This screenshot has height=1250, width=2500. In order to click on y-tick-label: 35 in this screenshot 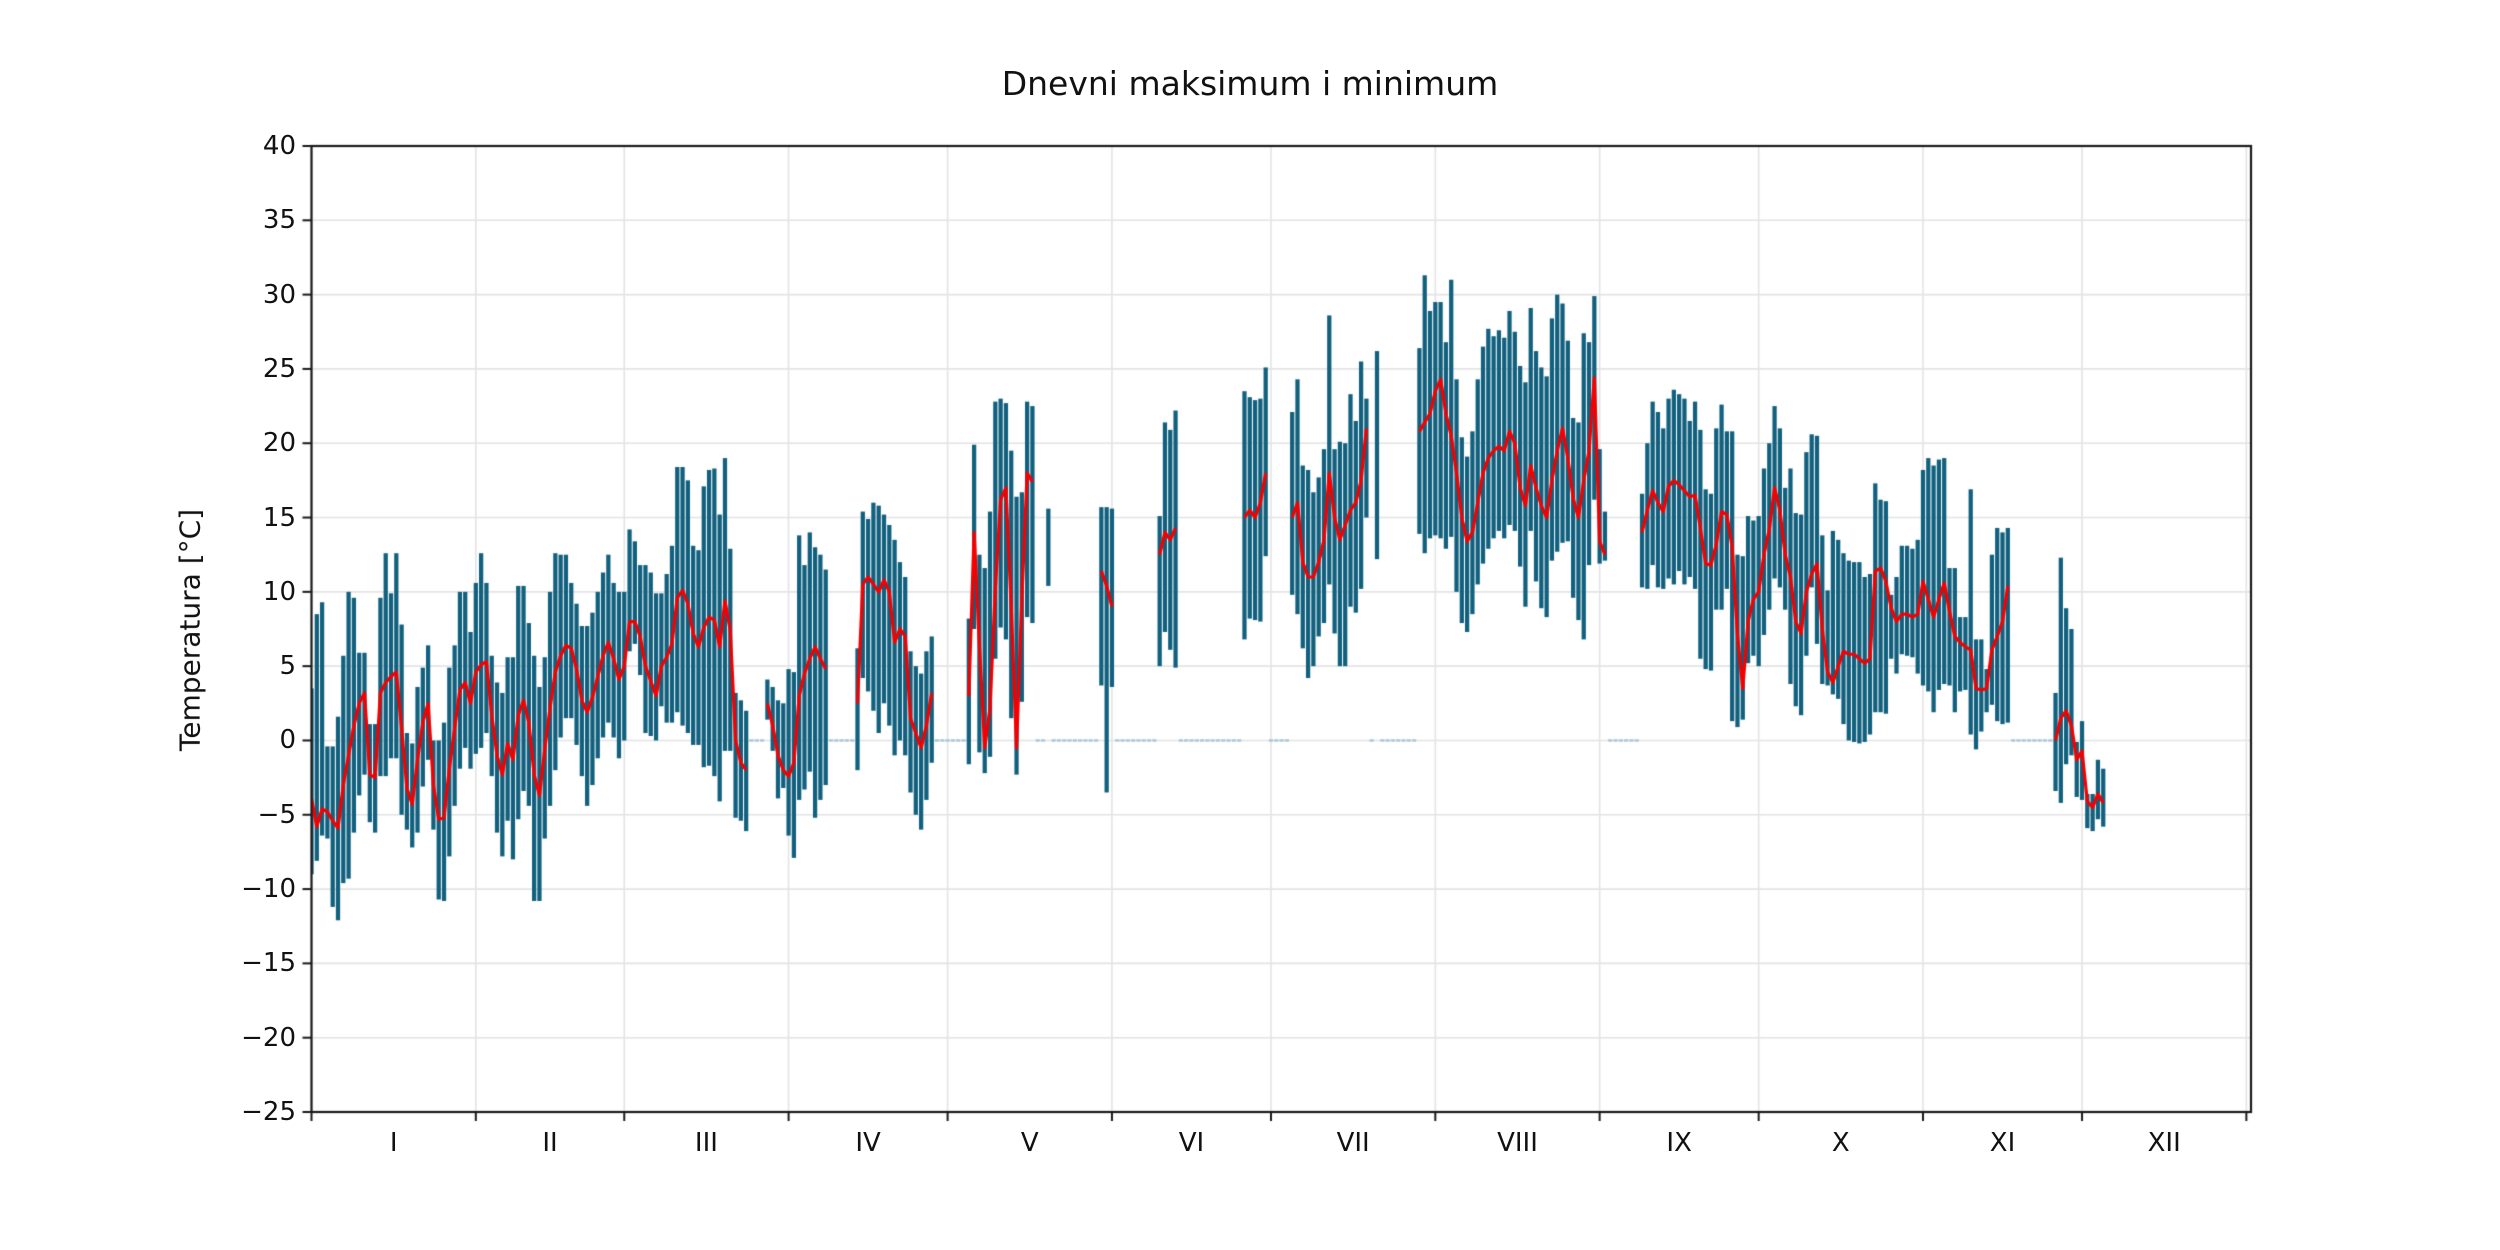, I will do `click(279, 220)`.